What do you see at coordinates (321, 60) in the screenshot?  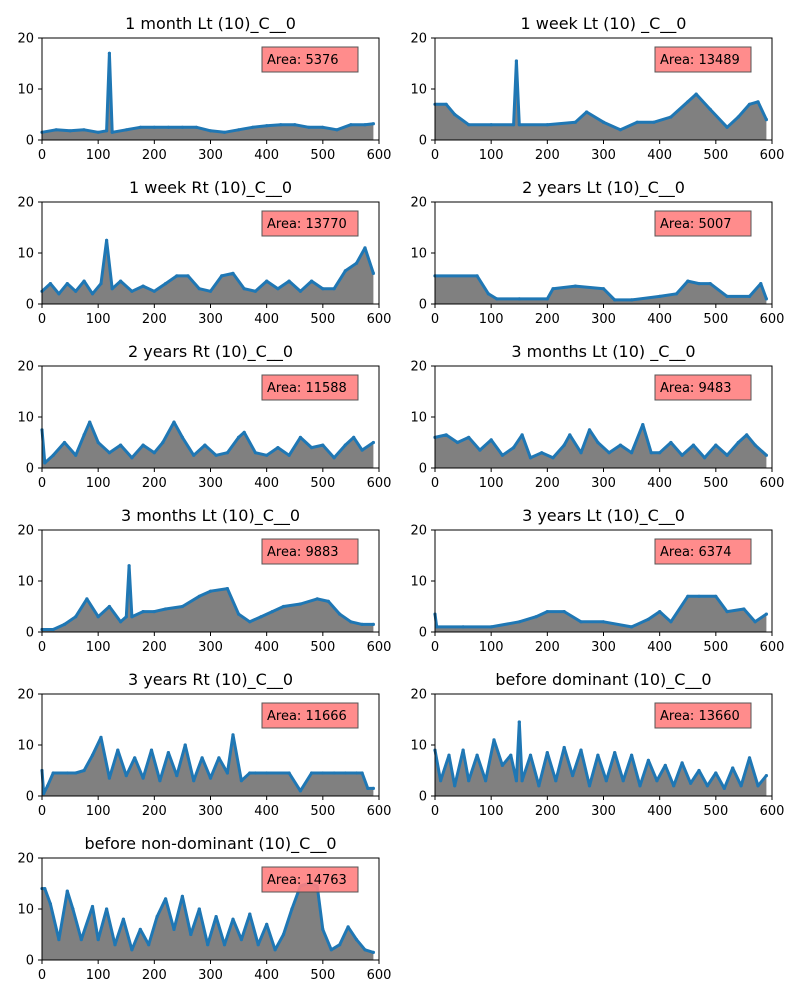 I see `area-value: 5376` at bounding box center [321, 60].